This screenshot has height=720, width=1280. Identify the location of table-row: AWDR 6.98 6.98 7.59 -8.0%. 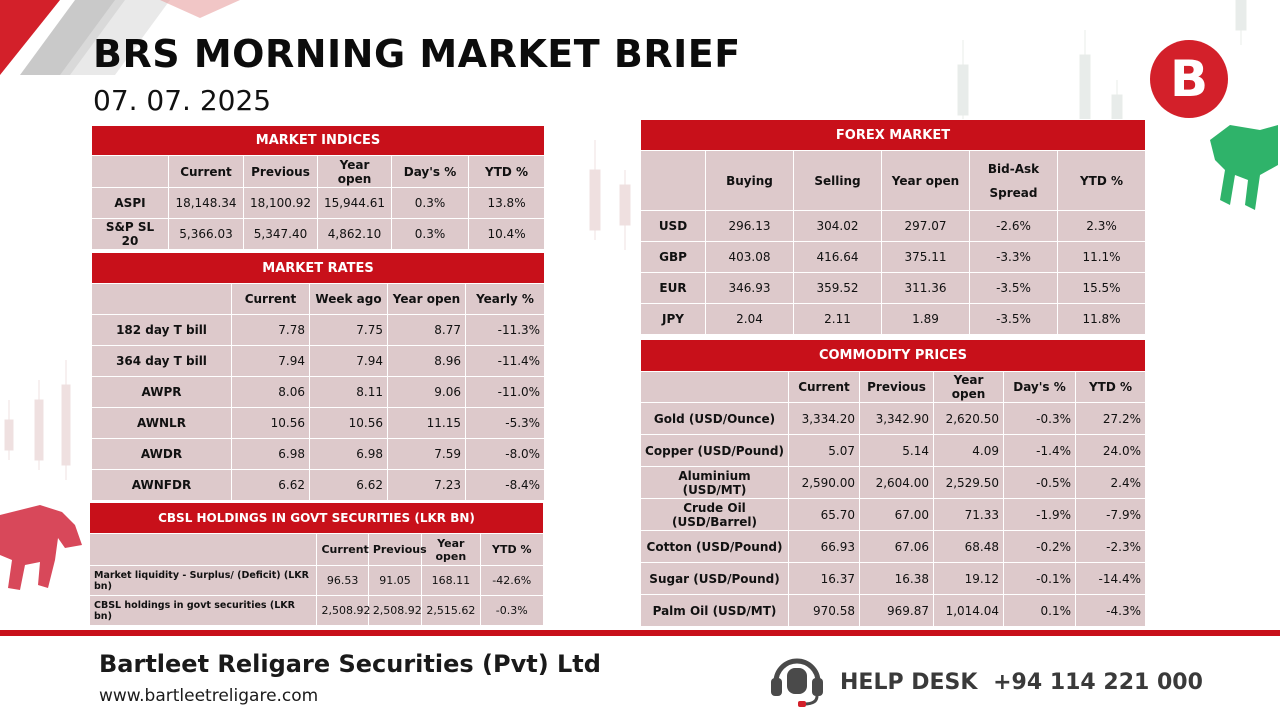
(318, 454).